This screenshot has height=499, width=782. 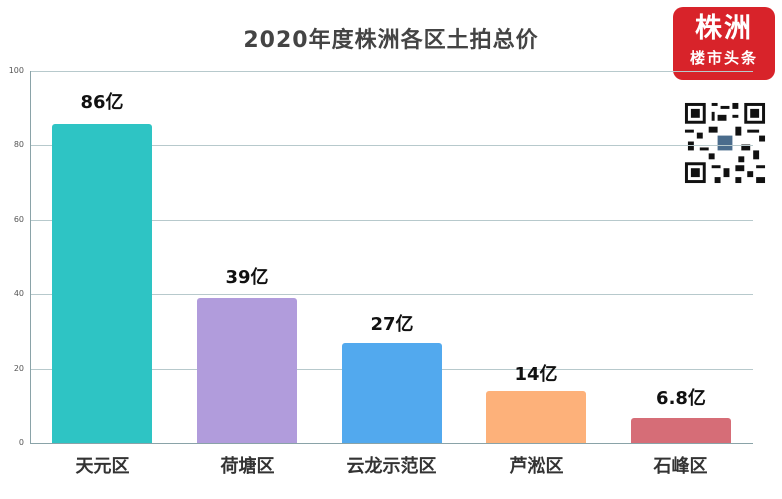 What do you see at coordinates (681, 398) in the screenshot?
I see `value-label: 6.8亿` at bounding box center [681, 398].